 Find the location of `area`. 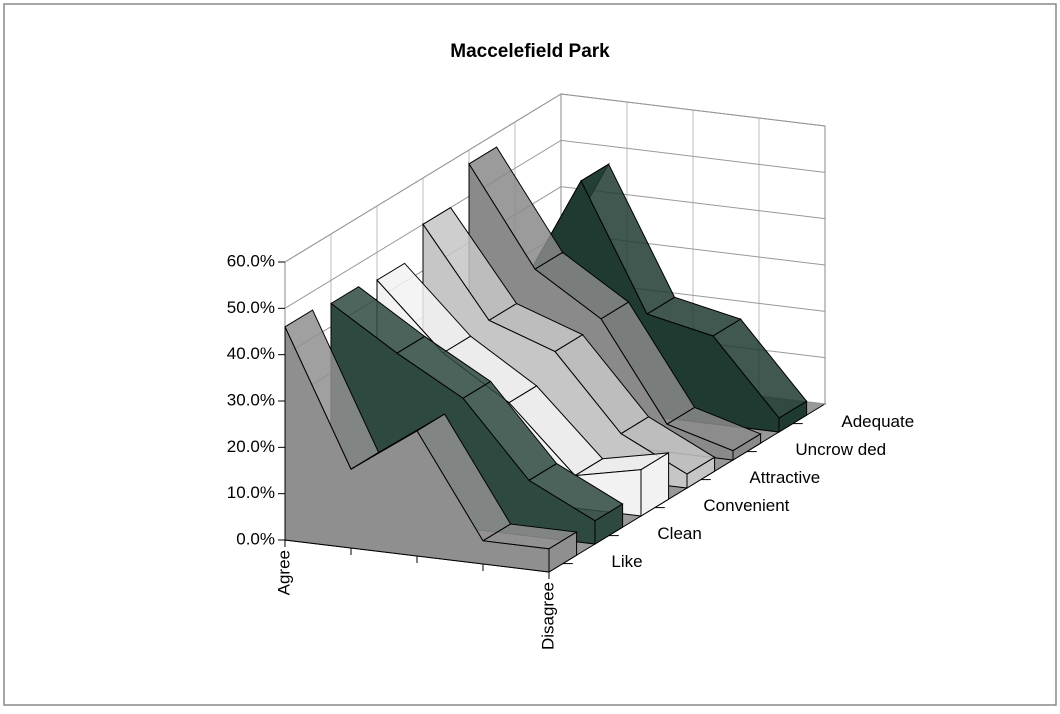

area is located at coordinates (417, 449).